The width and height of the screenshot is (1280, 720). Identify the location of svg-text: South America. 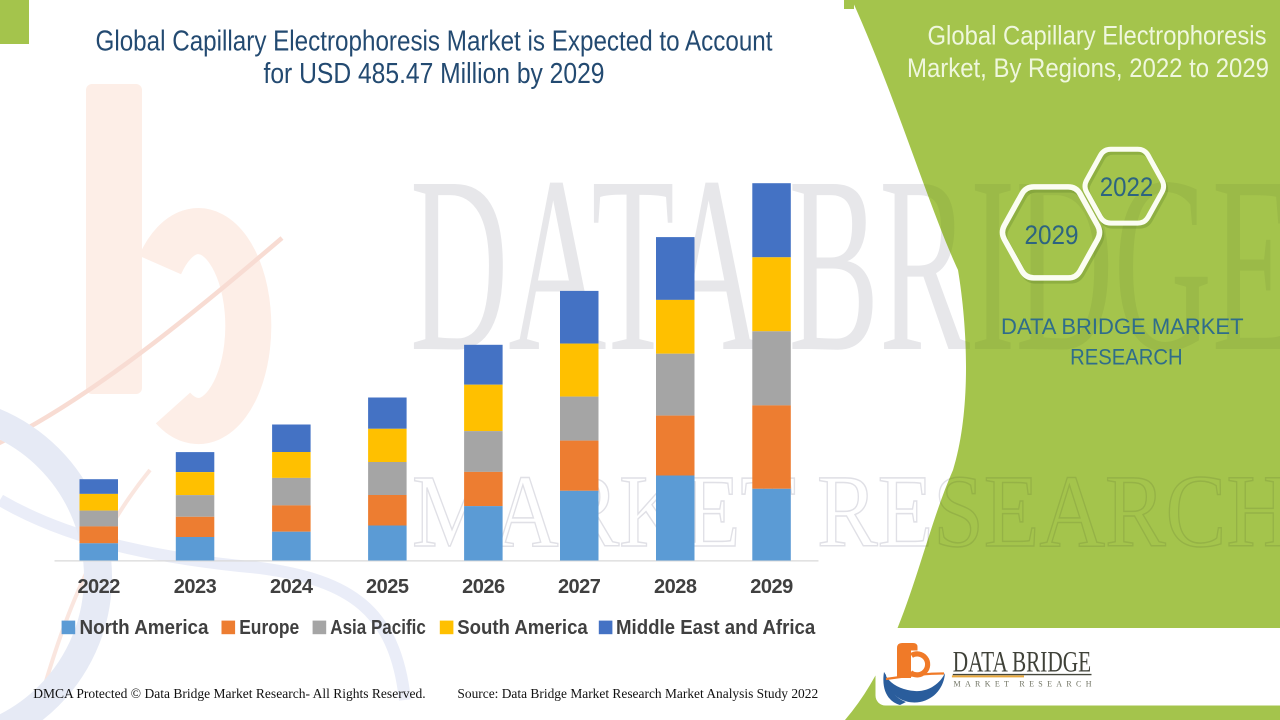
(522, 628).